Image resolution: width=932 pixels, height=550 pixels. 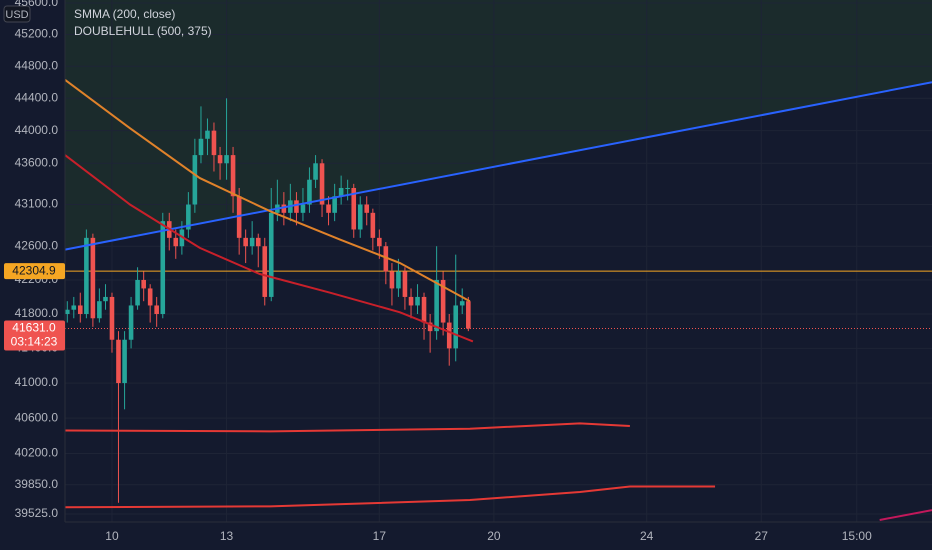 What do you see at coordinates (37, 513) in the screenshot?
I see `y-tick-label: 39525.0` at bounding box center [37, 513].